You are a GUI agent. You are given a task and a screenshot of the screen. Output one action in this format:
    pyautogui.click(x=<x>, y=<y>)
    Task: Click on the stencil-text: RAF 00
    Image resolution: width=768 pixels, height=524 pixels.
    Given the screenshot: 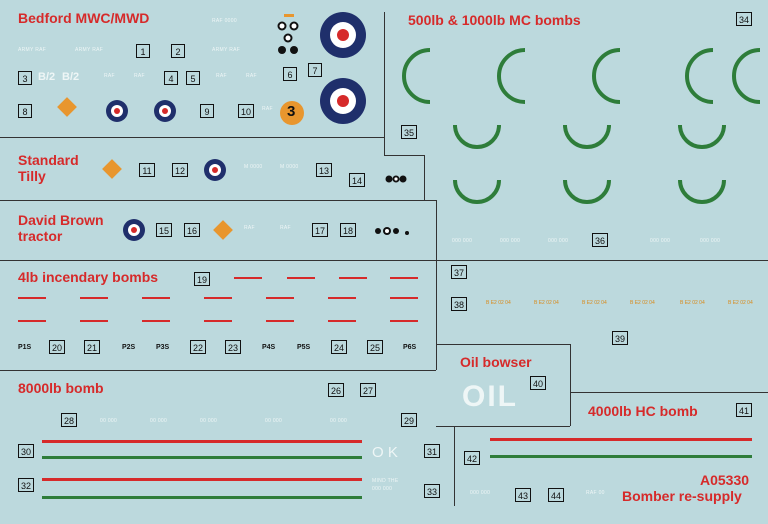 What is the action you would take?
    pyautogui.click(x=595, y=493)
    